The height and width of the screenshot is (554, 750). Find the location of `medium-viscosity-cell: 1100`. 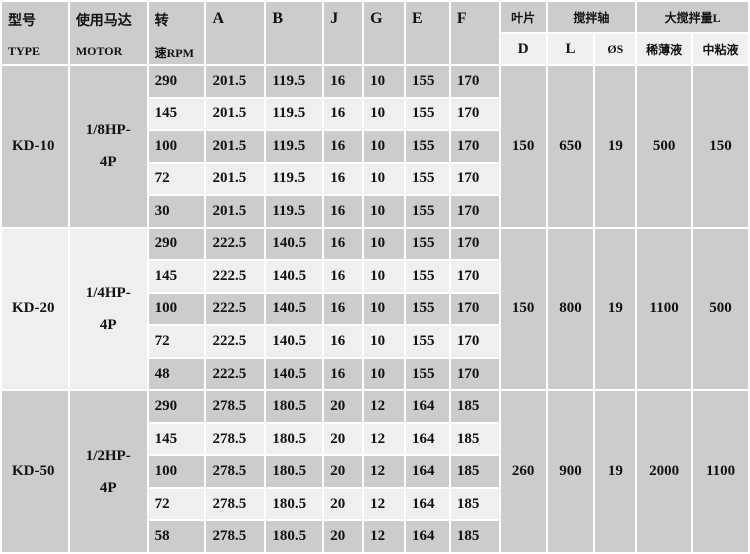

medium-viscosity-cell: 1100 is located at coordinates (720, 471).